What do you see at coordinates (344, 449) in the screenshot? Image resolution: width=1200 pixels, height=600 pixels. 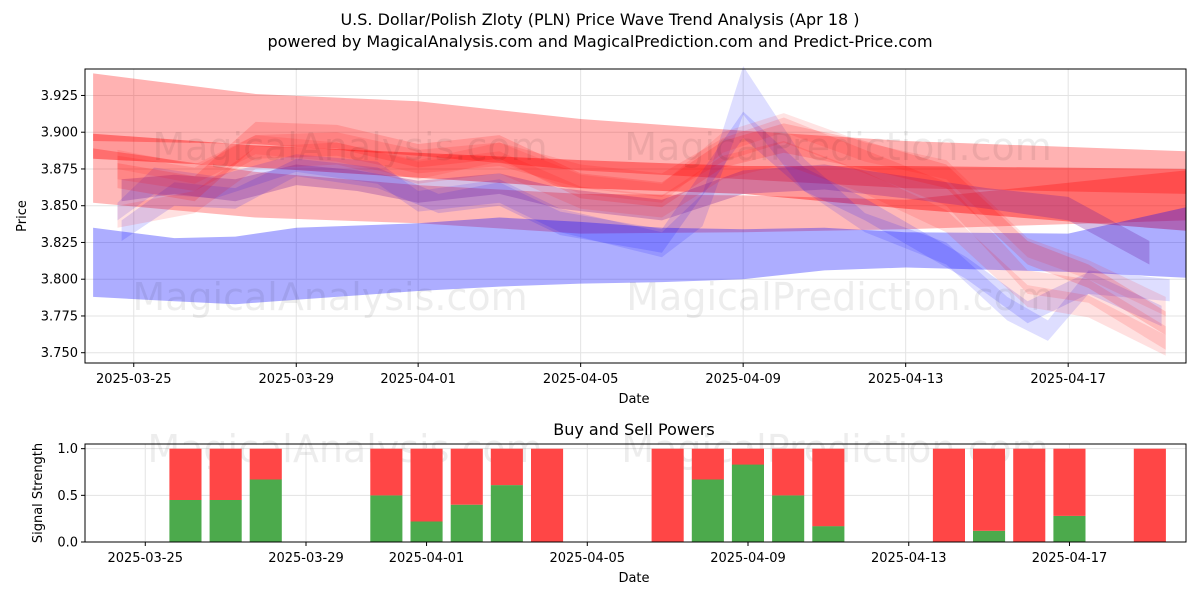 I see `watermark-analysis-bottom: MagicalAnalysis.com` at bounding box center [344, 449].